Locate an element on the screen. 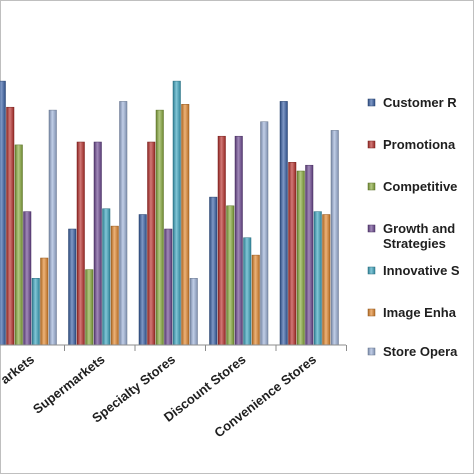  legend-label: Image Enha is located at coordinates (420, 312).